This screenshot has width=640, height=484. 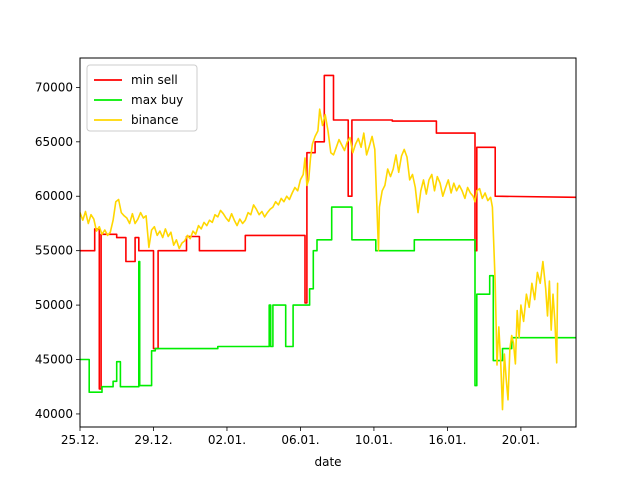 What do you see at coordinates (521, 440) in the screenshot?
I see `x-tick-label: 20.01.` at bounding box center [521, 440].